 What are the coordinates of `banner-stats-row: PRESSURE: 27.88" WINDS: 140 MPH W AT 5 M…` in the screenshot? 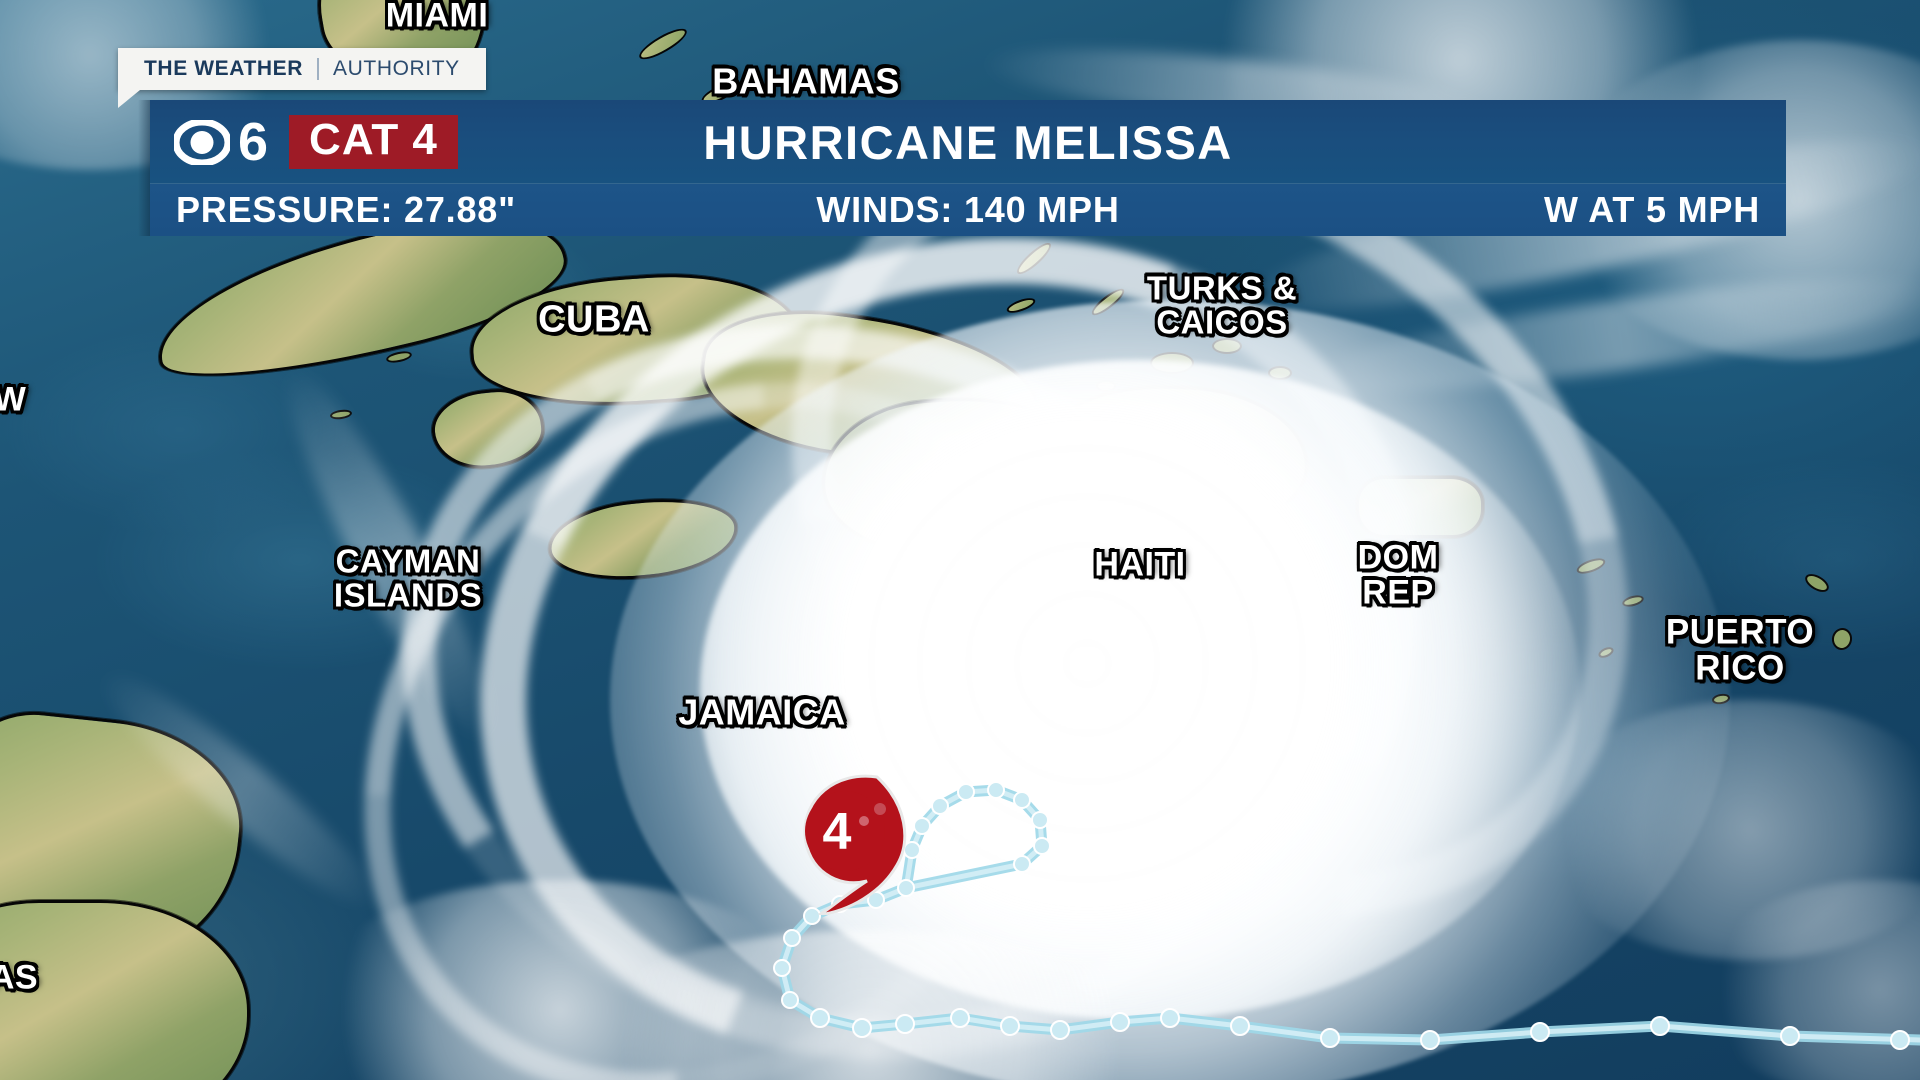 It's located at (968, 210).